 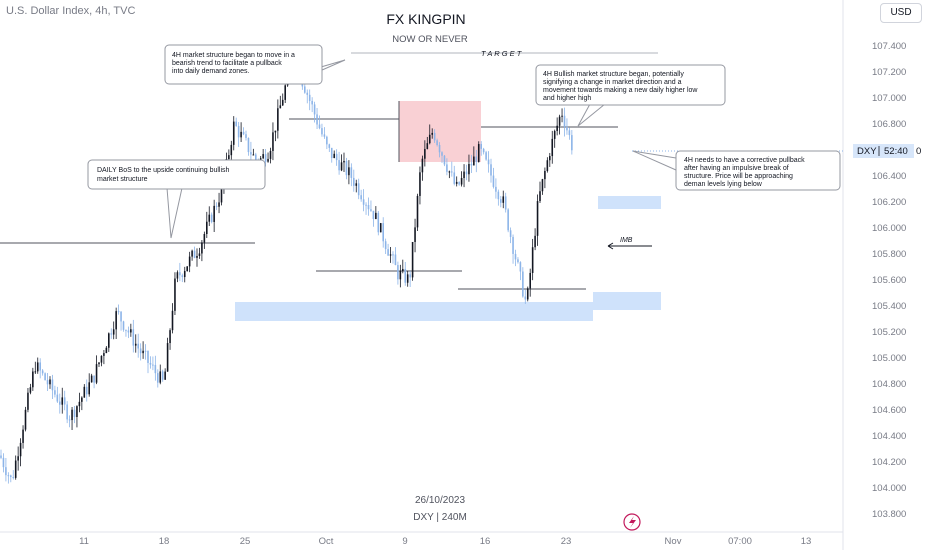 I want to click on x-tick-label: 16, so click(x=485, y=541).